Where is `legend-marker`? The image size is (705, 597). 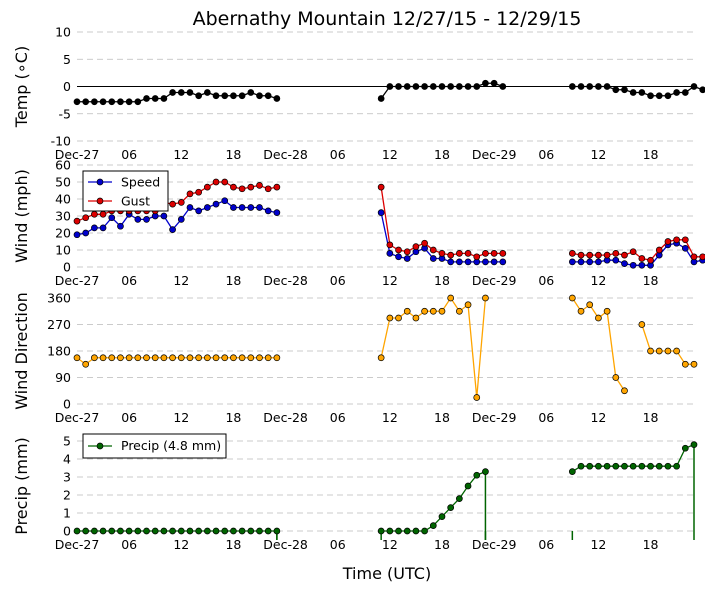
legend-marker is located at coordinates (100, 446).